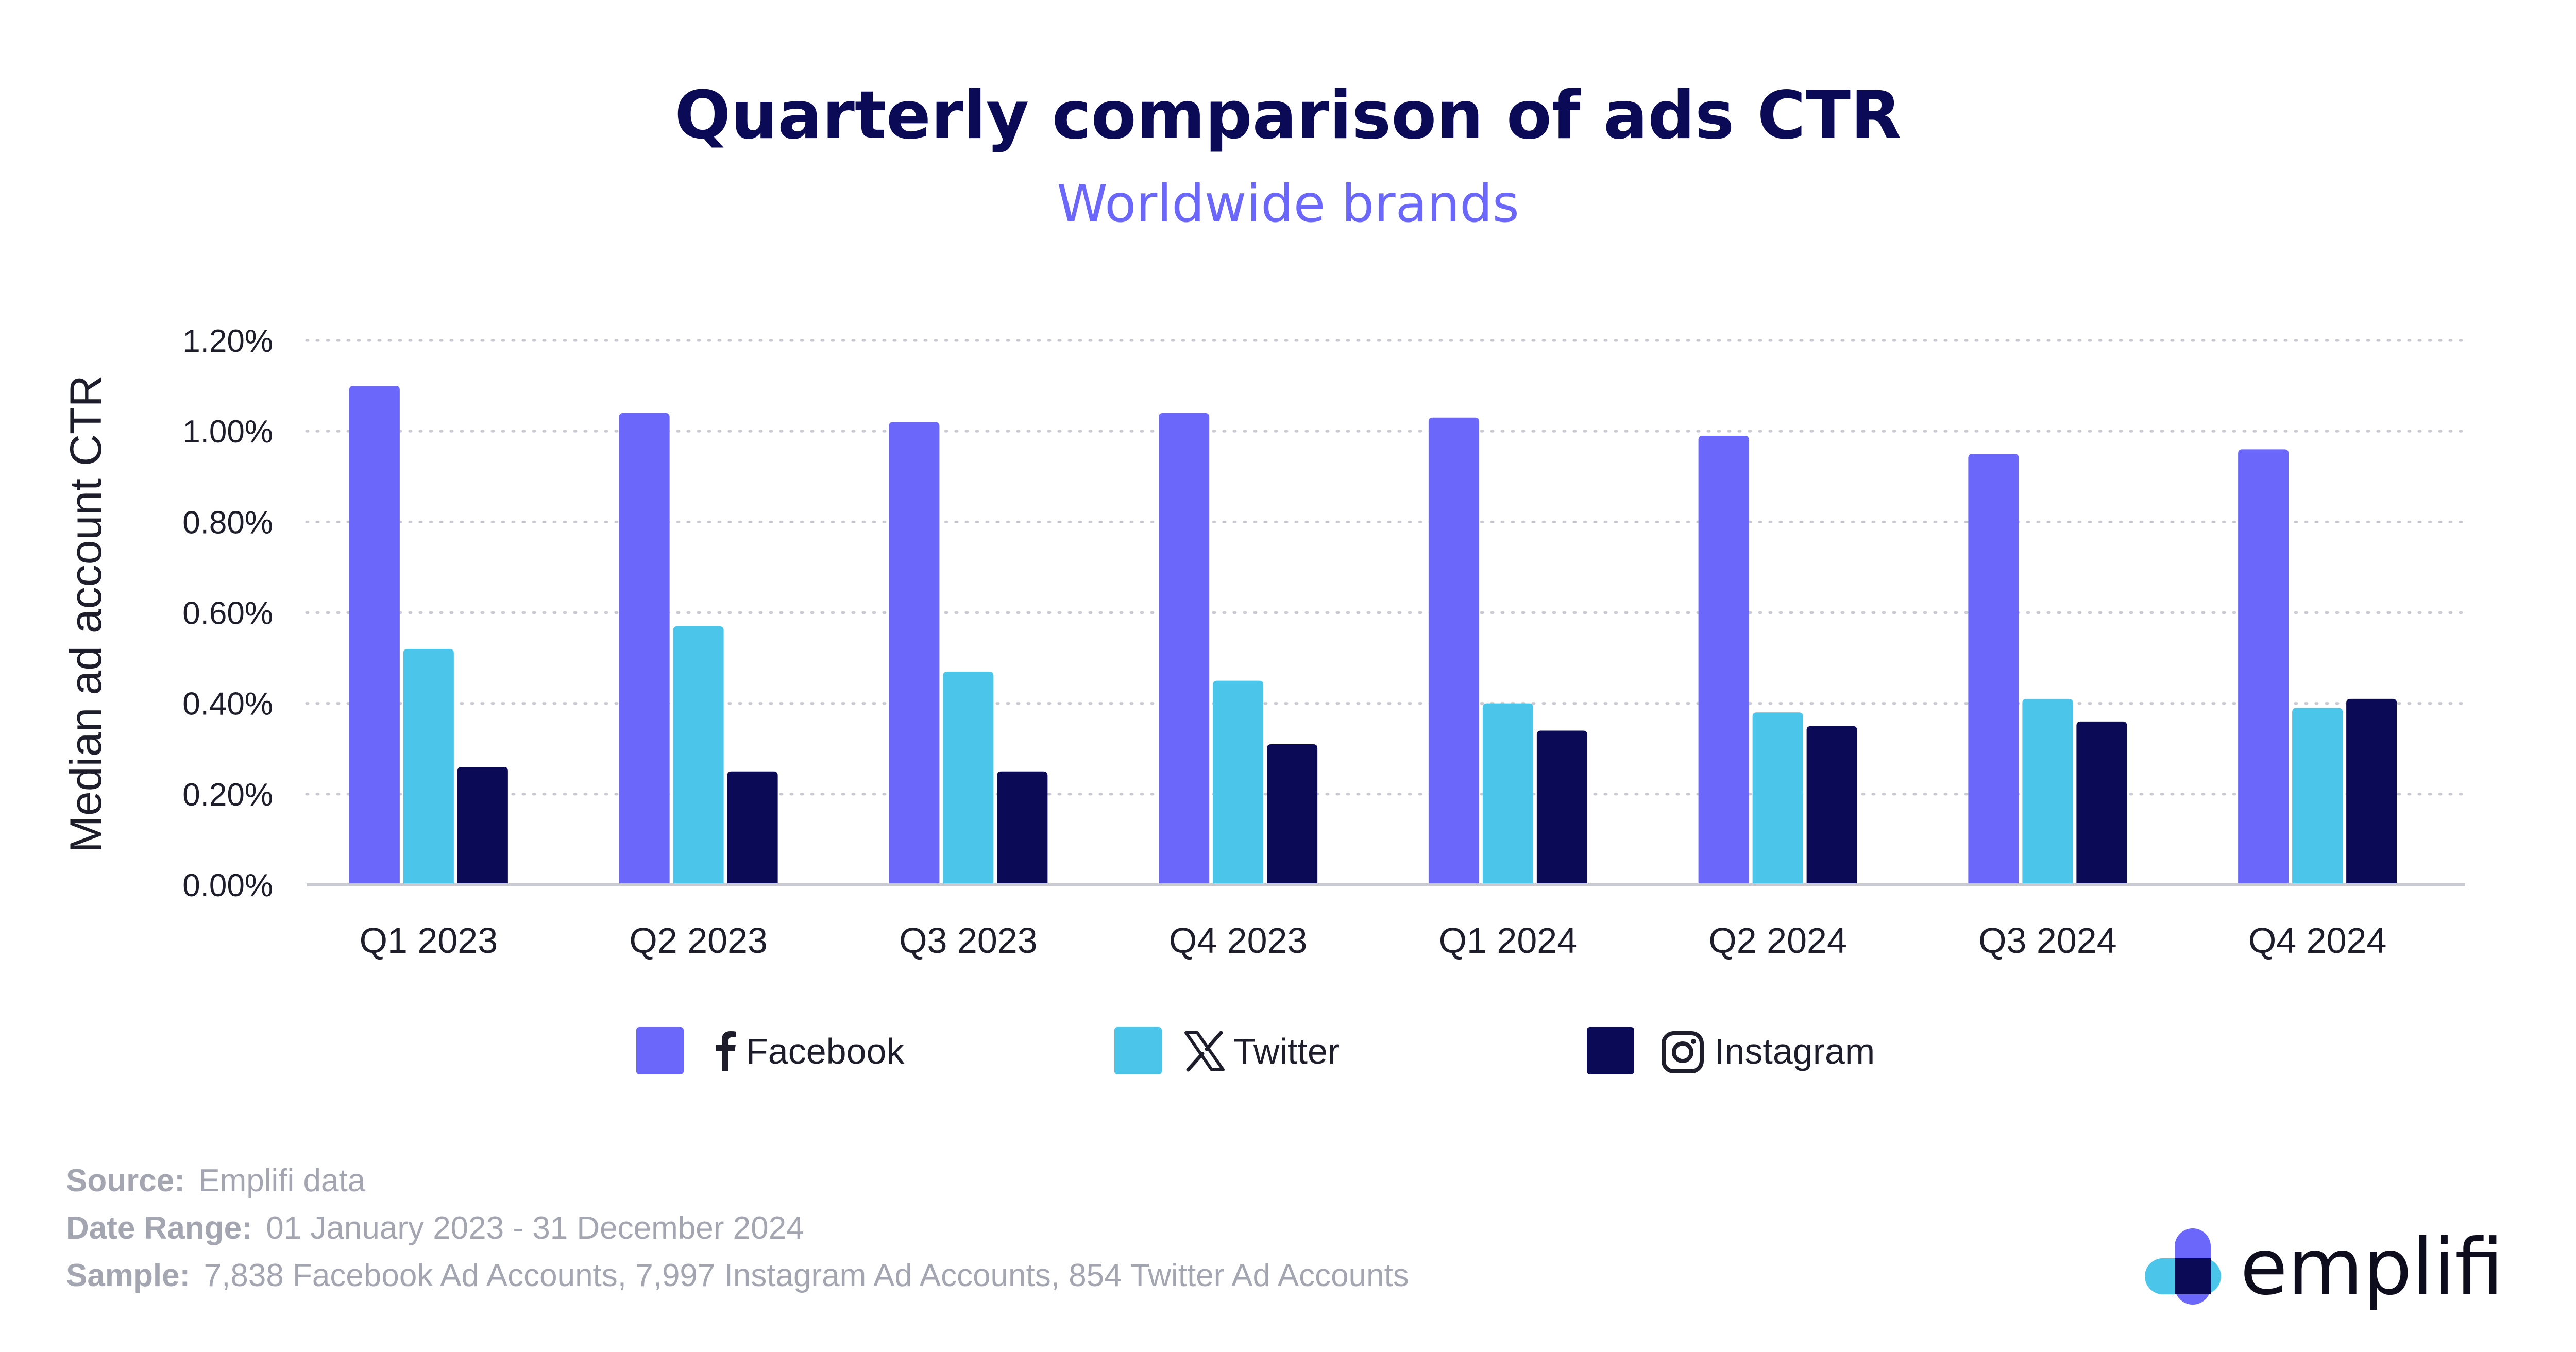 Image resolution: width=2576 pixels, height=1352 pixels. I want to click on legend: Facebook Twitter Instagram, so click(1255, 1050).